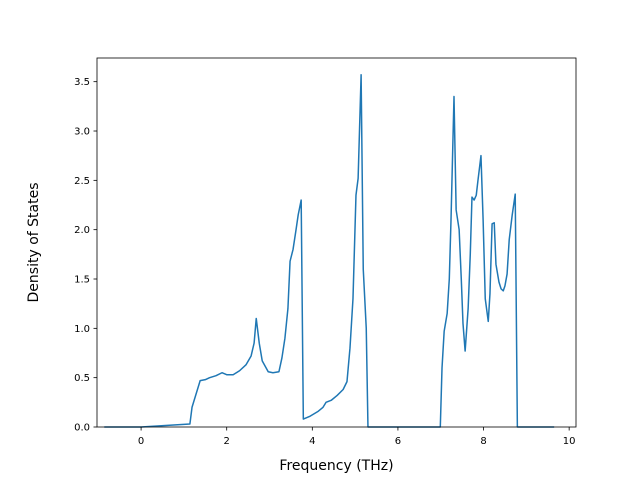 This screenshot has height=480, width=640. What do you see at coordinates (82, 329) in the screenshot?
I see `y-tick-label: 1.0` at bounding box center [82, 329].